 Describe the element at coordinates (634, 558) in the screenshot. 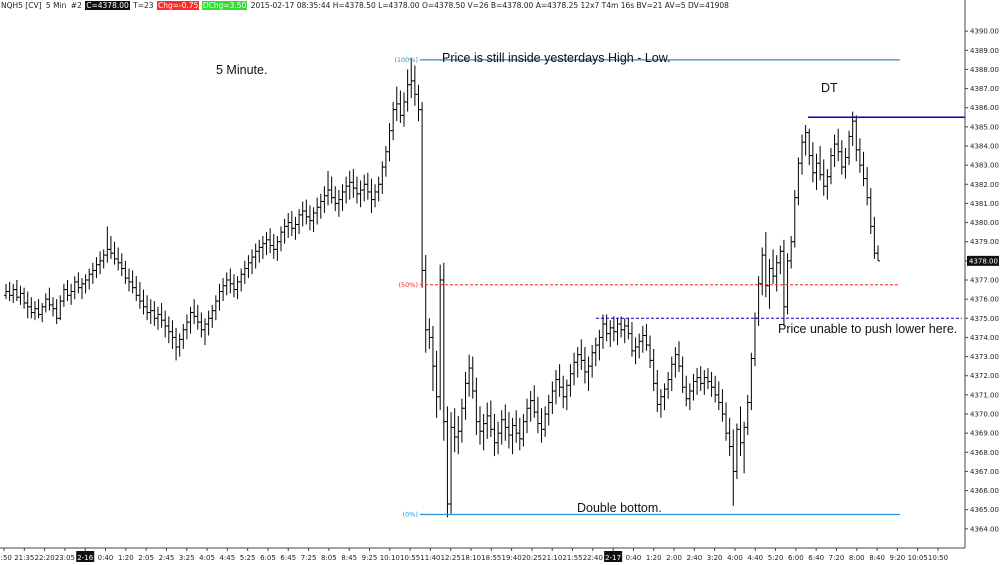

I see `time-tick-label: 0:40` at that location.